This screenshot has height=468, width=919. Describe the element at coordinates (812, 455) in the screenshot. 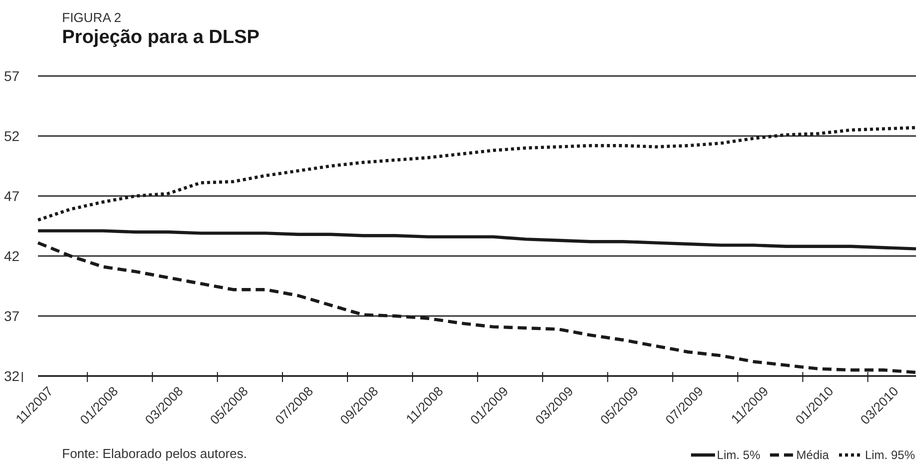

I see `legend-label: Média` at that location.